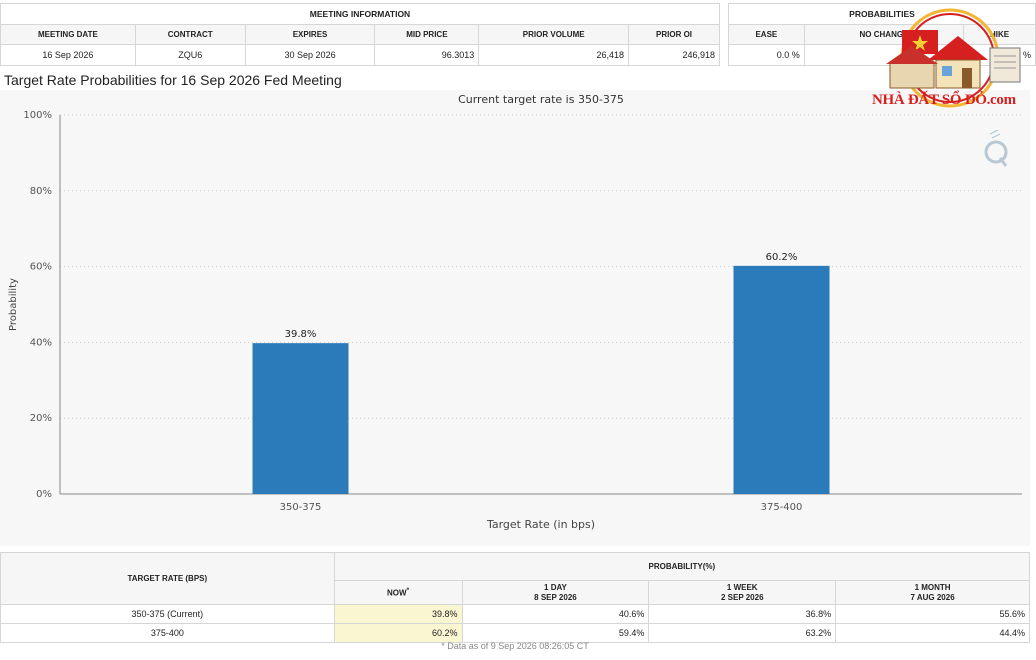 Image resolution: width=1036 pixels, height=660 pixels. What do you see at coordinates (766, 34) in the screenshot?
I see `header-ease: EASE` at bounding box center [766, 34].